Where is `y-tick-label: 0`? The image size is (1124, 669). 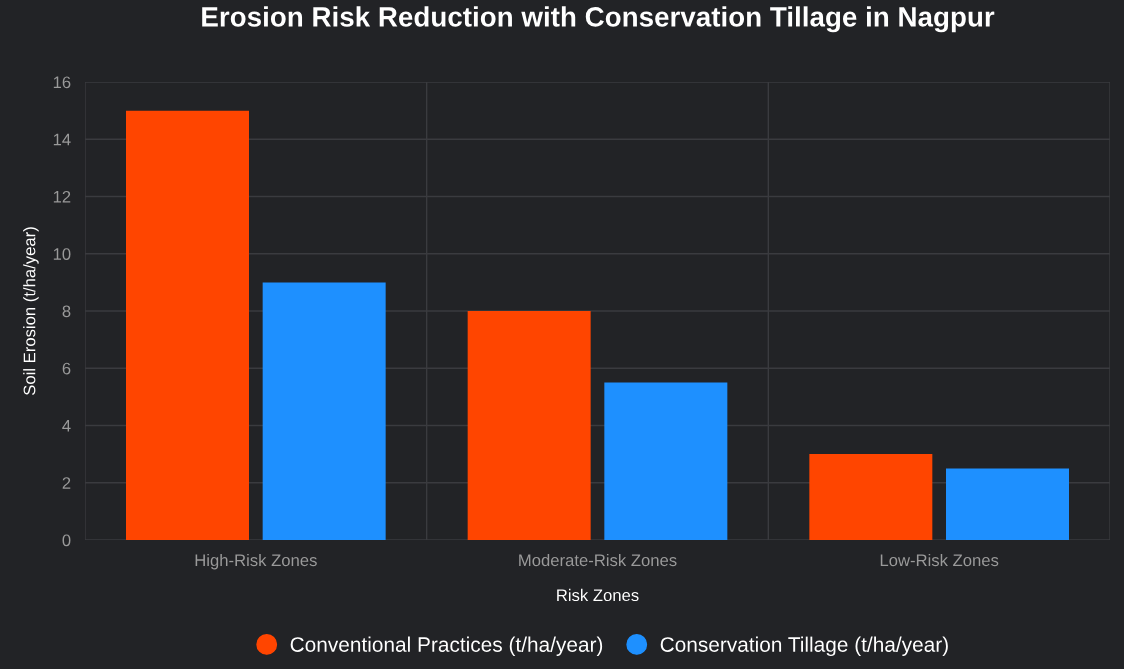
y-tick-label: 0 is located at coordinates (66, 540).